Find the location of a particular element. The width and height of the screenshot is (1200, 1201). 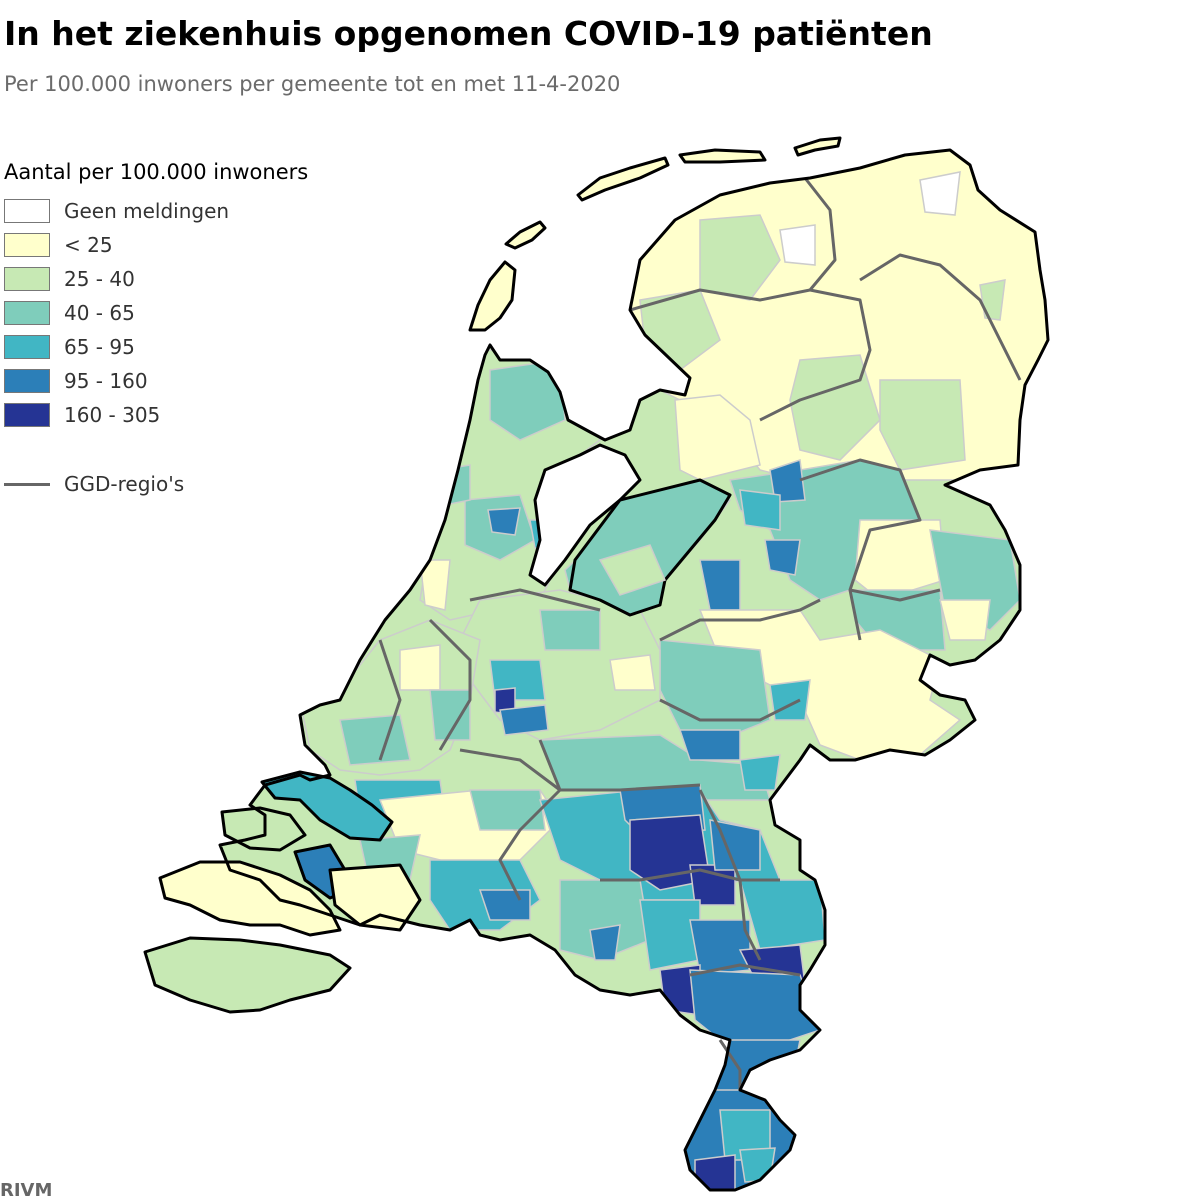

ggd-line-swatch is located at coordinates (27, 484).